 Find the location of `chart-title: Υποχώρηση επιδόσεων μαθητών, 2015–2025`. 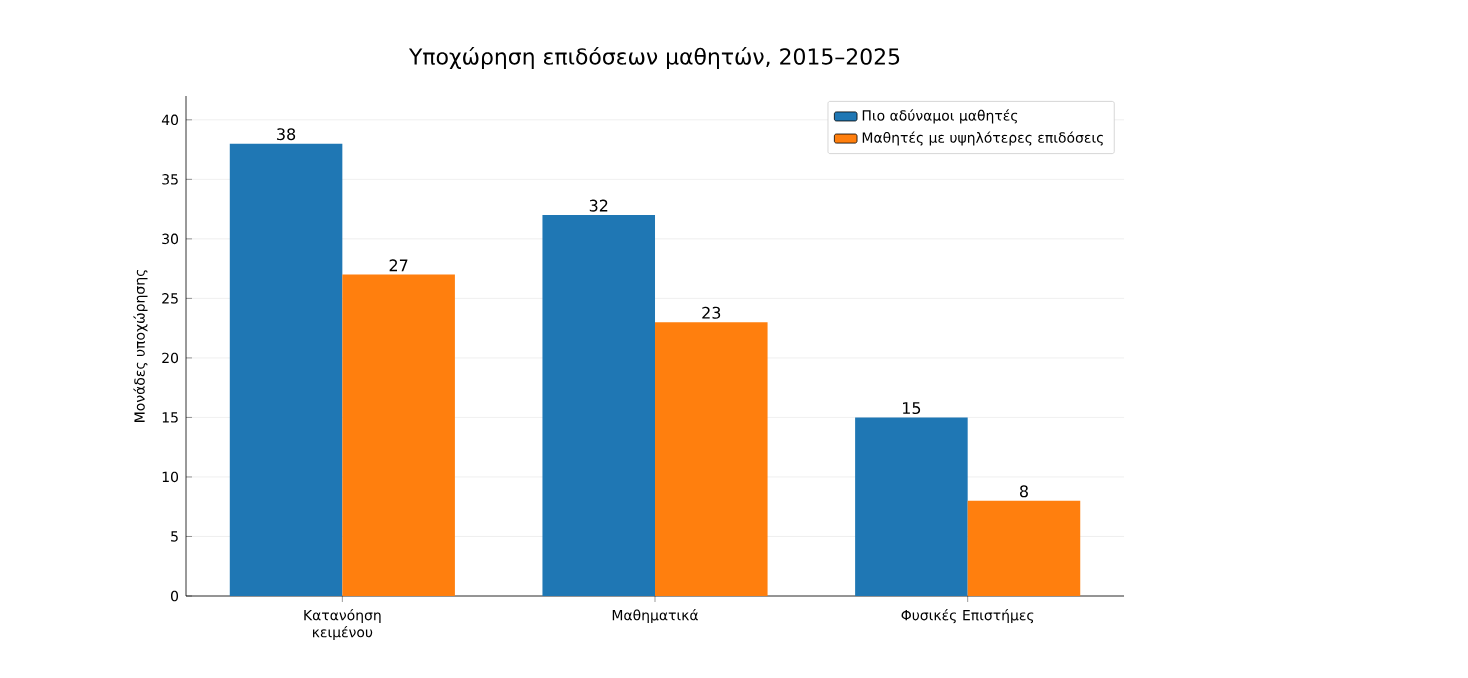

chart-title: Υποχώρηση επιδόσεων μαθητών, 2015–2025 is located at coordinates (654, 57).